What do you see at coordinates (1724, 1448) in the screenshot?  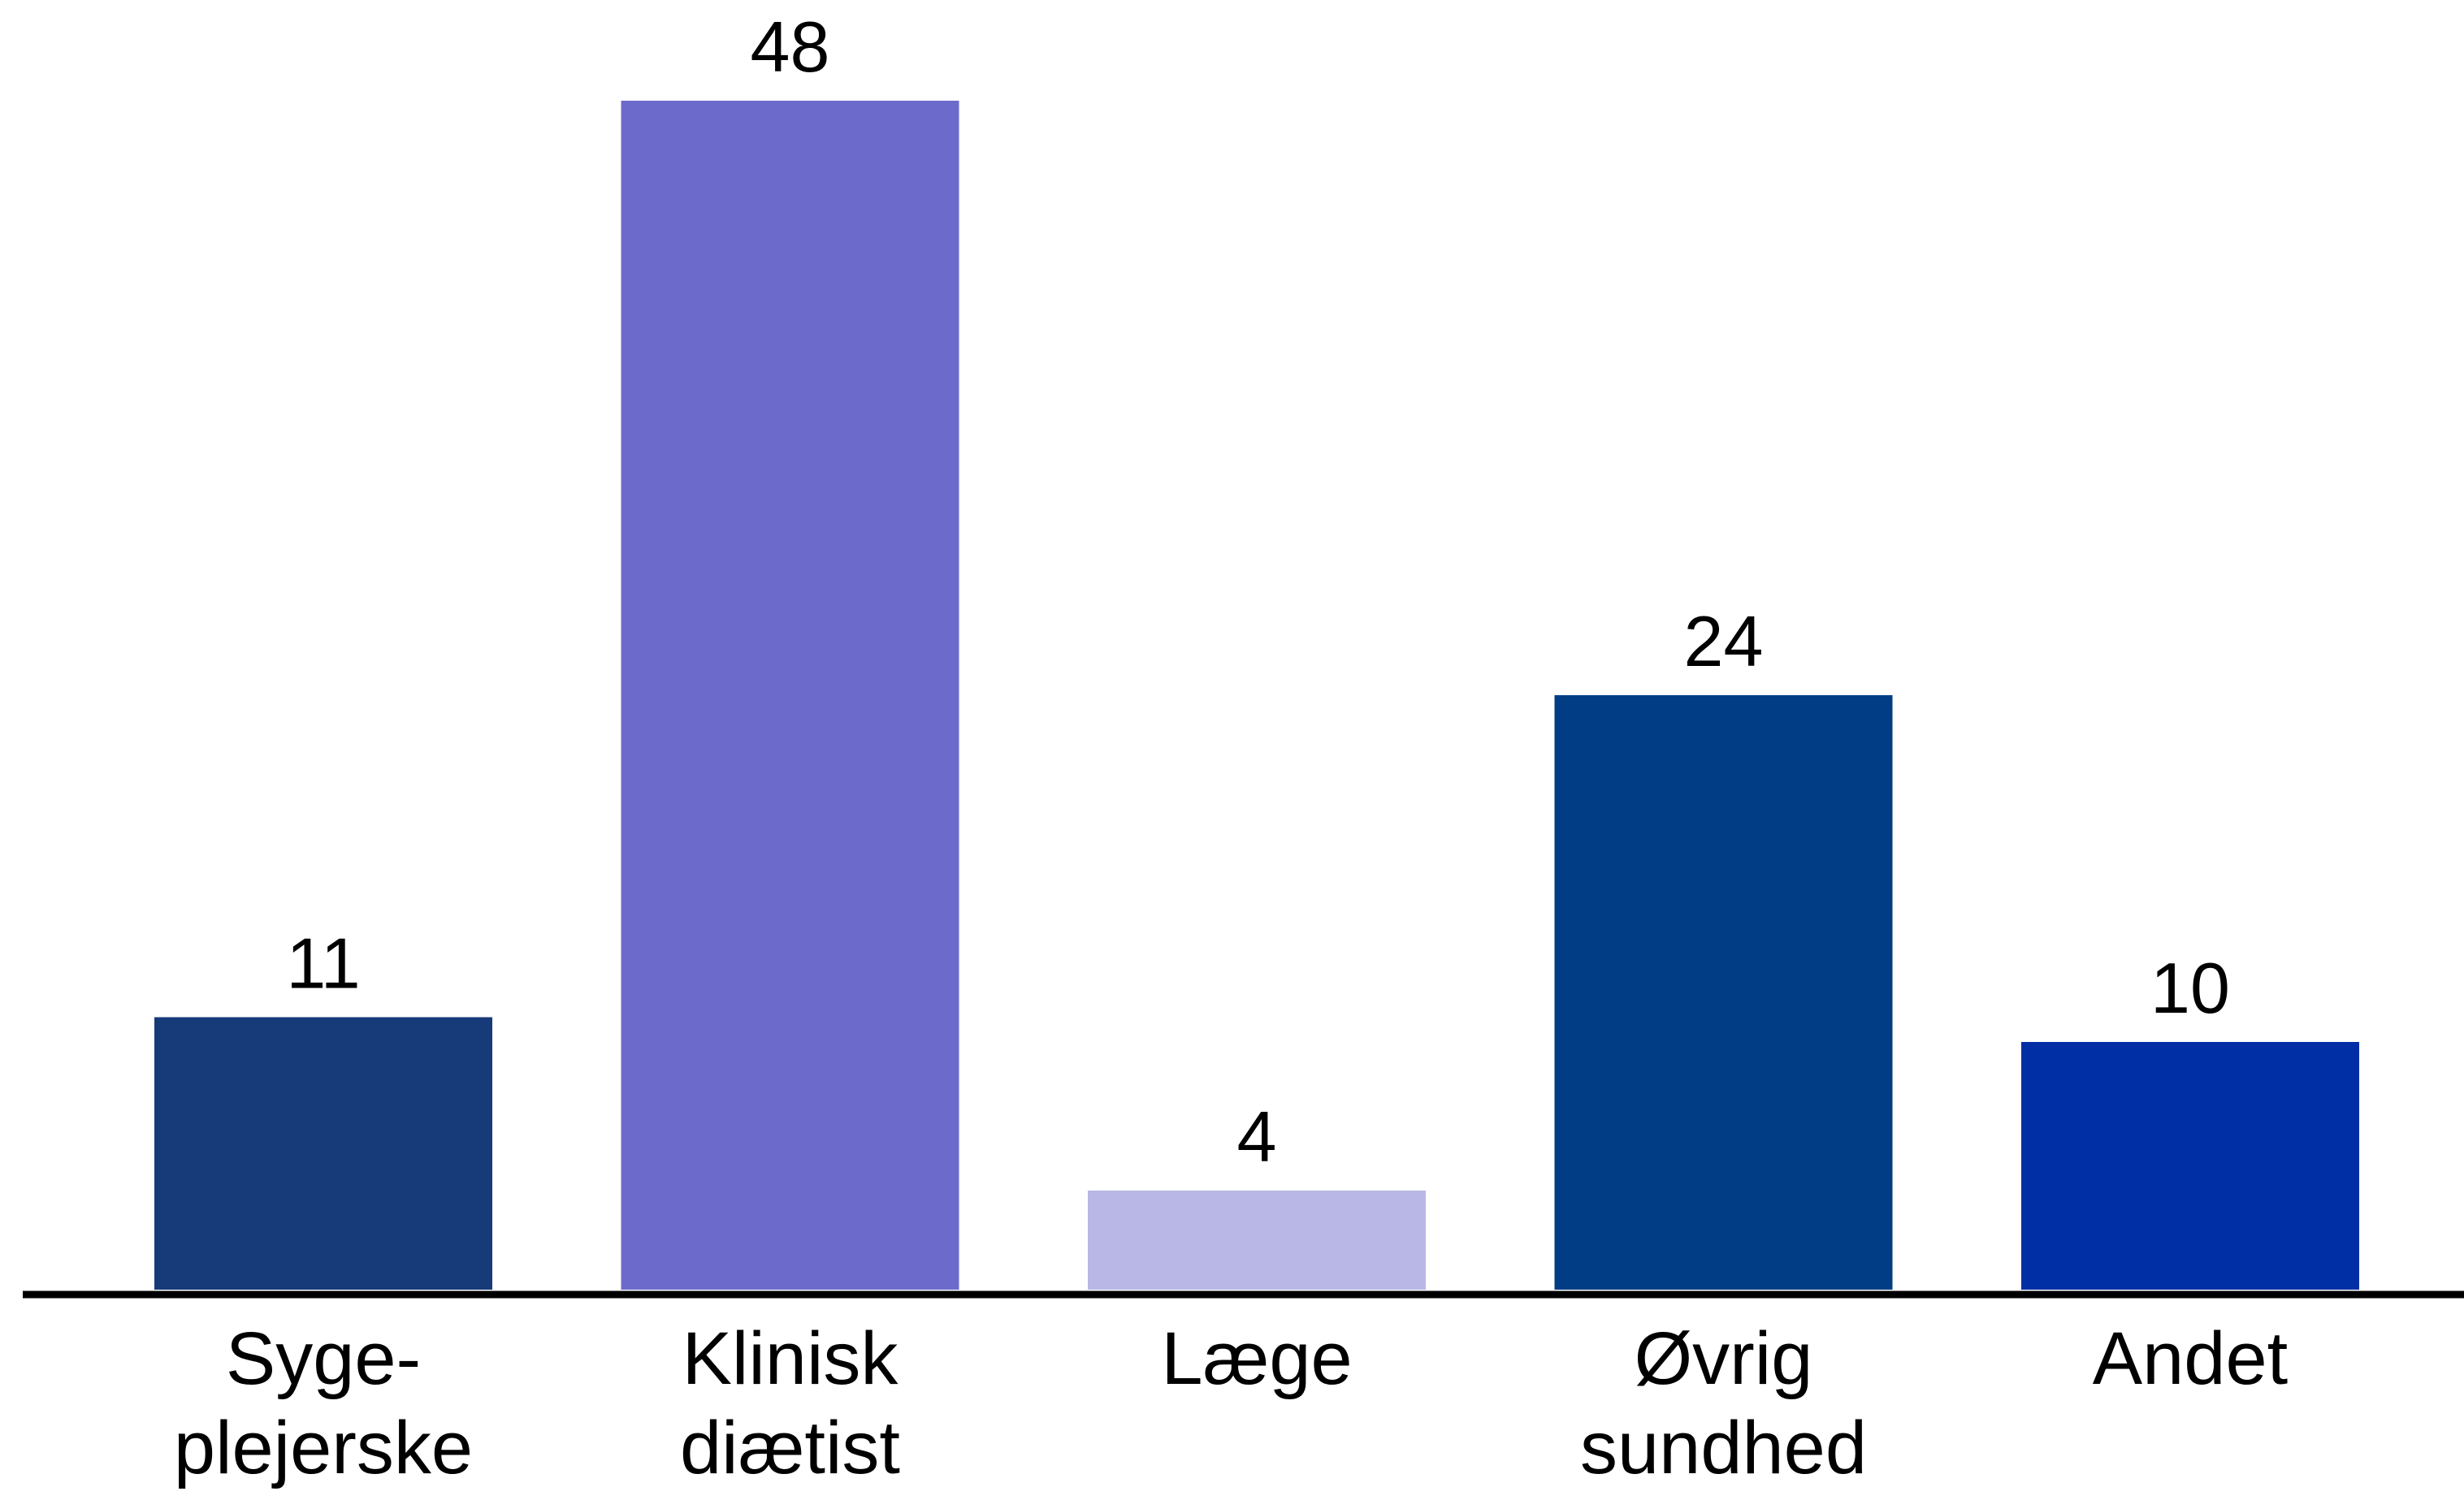 I see `category-label-3-line-1: sundhed` at bounding box center [1724, 1448].